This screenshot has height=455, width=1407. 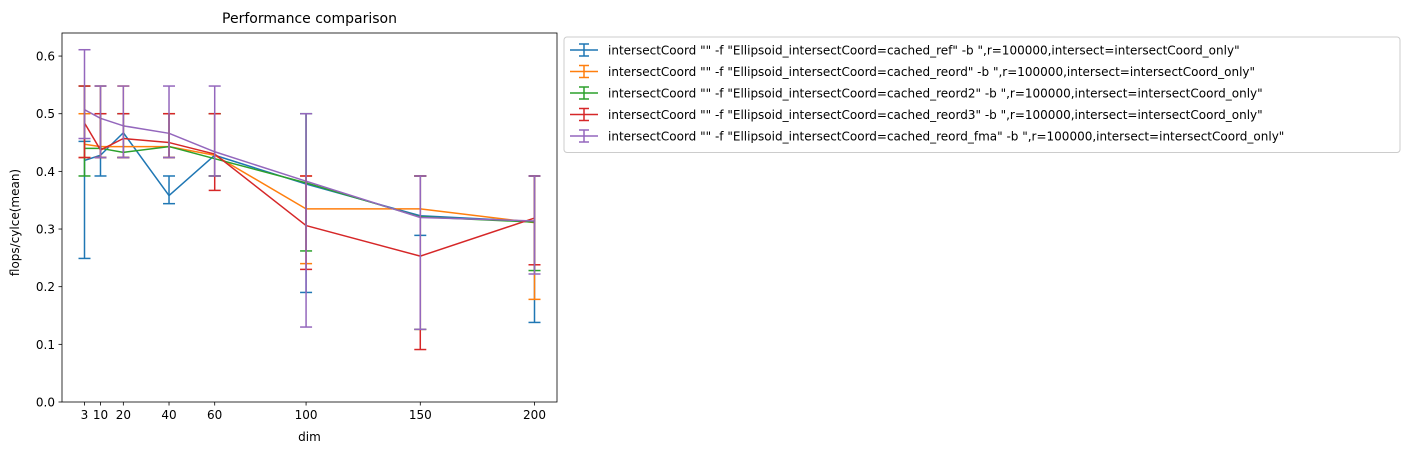 What do you see at coordinates (45, 230) in the screenshot?
I see `y-tick-label: 0.3` at bounding box center [45, 230].